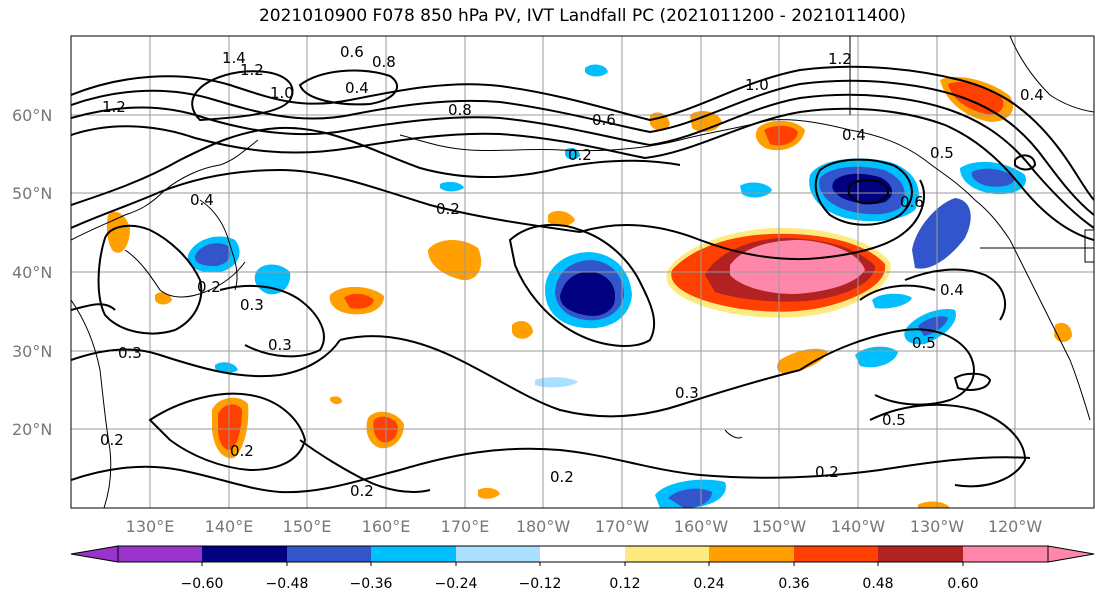 The width and height of the screenshot is (1105, 601). What do you see at coordinates (307, 526) in the screenshot?
I see `lon-label: 150°E` at bounding box center [307, 526].